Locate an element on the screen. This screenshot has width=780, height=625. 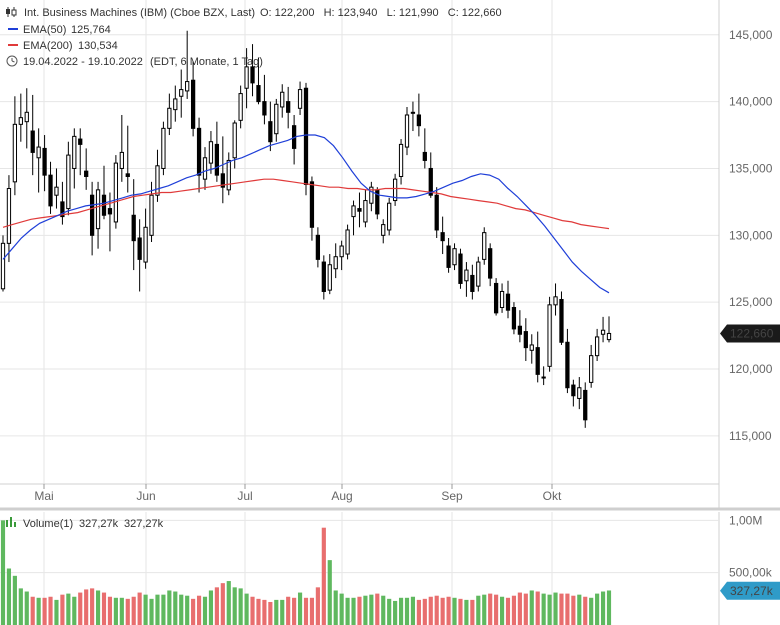
bar-chart-icon is located at coordinates (11, 522).